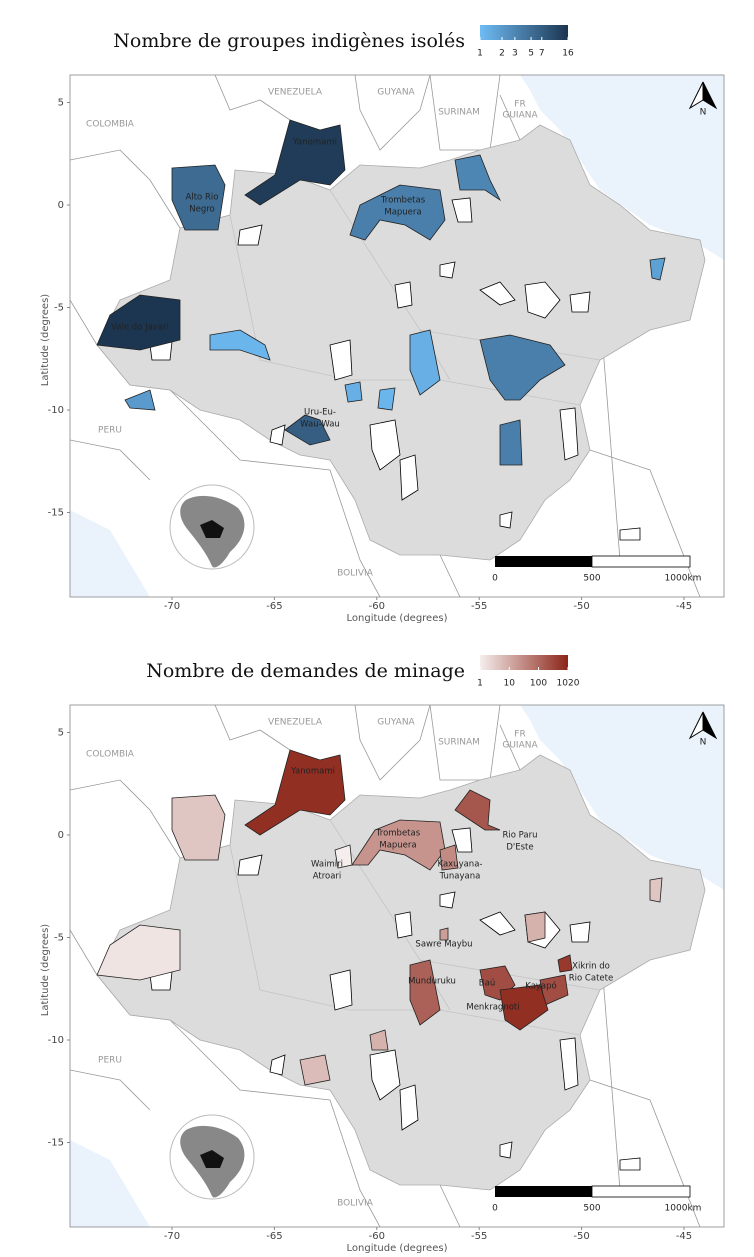 Image resolution: width=754 pixels, height=1257 pixels. Describe the element at coordinates (515, 54) in the screenshot. I see `legend-tick-label: 3` at that location.